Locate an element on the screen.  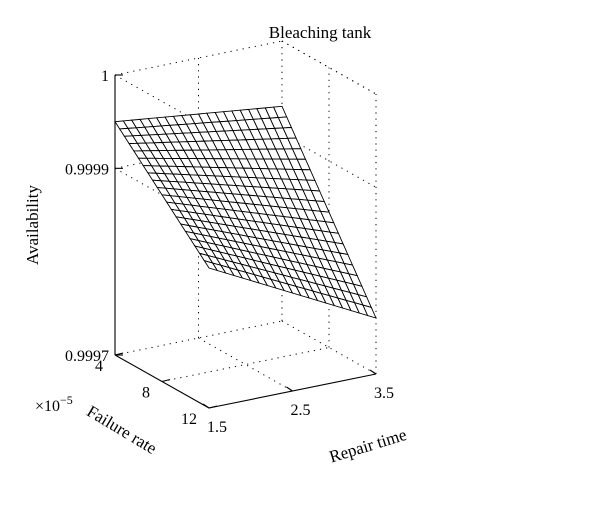
chart-title: Bleaching tank is located at coordinates (320, 32).